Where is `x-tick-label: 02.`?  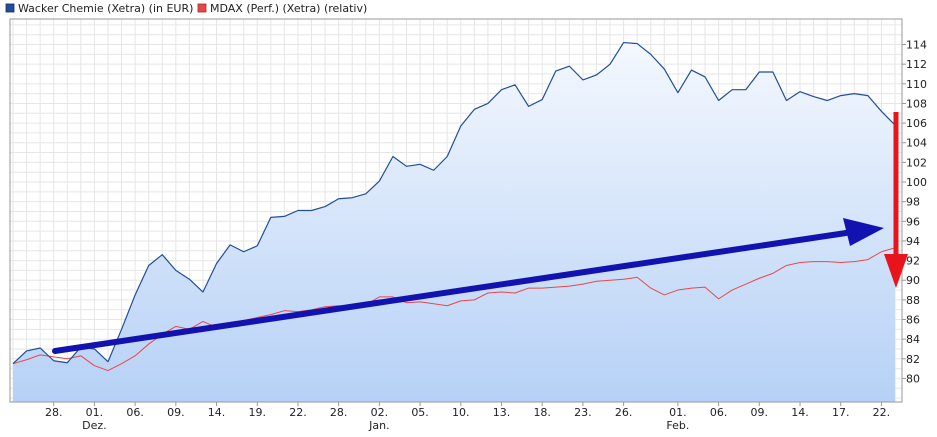
x-tick-label: 02. is located at coordinates (380, 412).